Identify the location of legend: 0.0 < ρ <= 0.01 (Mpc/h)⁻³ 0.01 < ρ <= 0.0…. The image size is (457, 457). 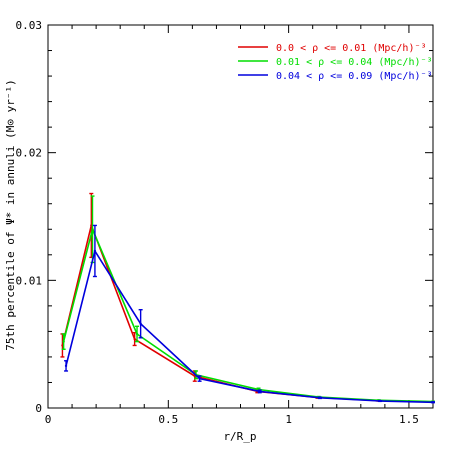
(335, 62).